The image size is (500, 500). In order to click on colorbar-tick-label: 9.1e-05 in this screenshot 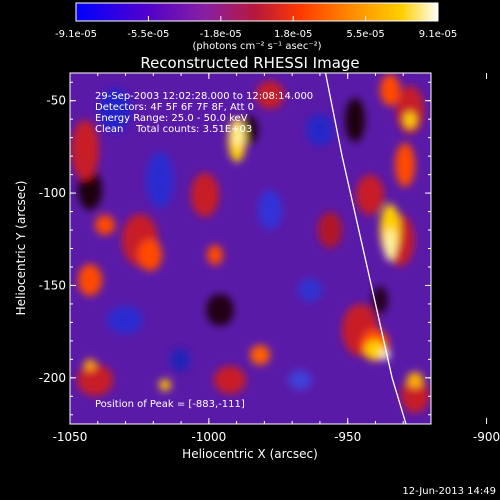, I will do `click(438, 34)`.